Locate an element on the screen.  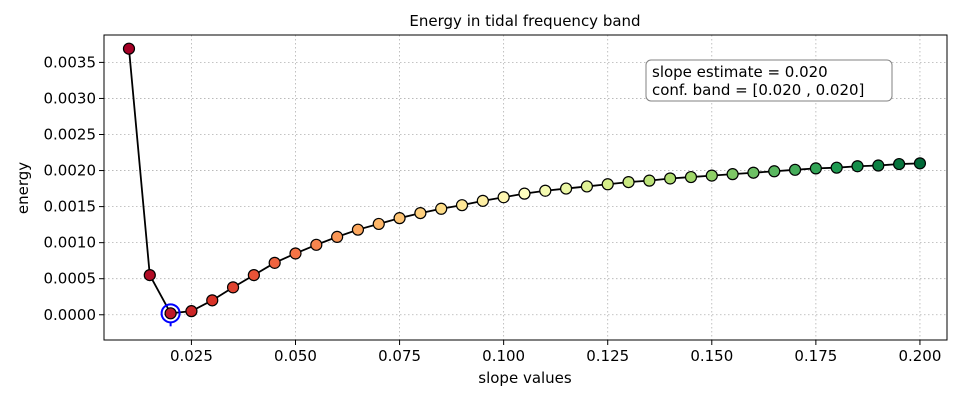
x-tick-label: 0.025 is located at coordinates (191, 356).